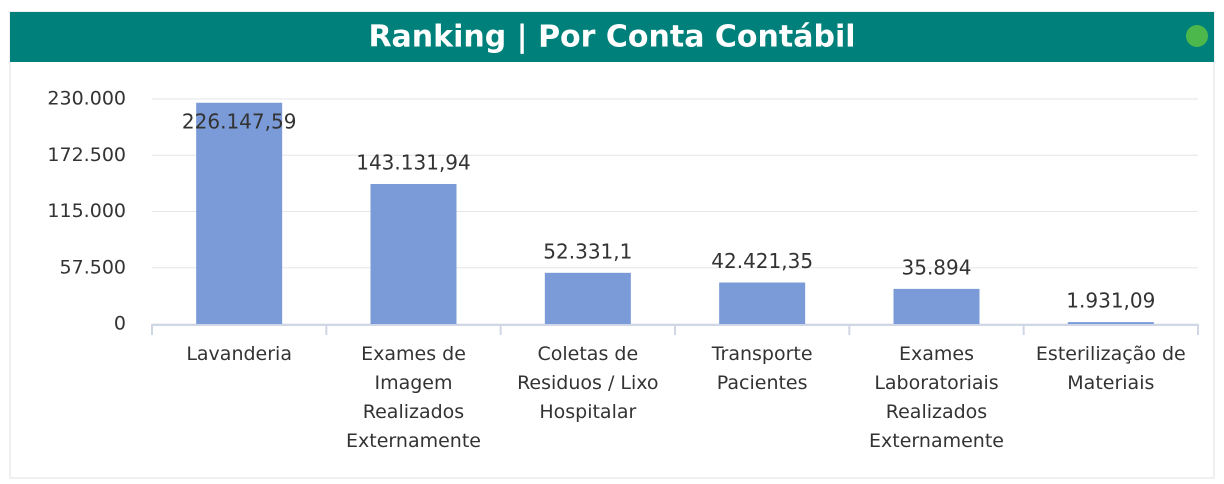 This screenshot has width=1224, height=484. Describe the element at coordinates (93, 267) in the screenshot. I see `y-tick-label: 57.500` at that location.